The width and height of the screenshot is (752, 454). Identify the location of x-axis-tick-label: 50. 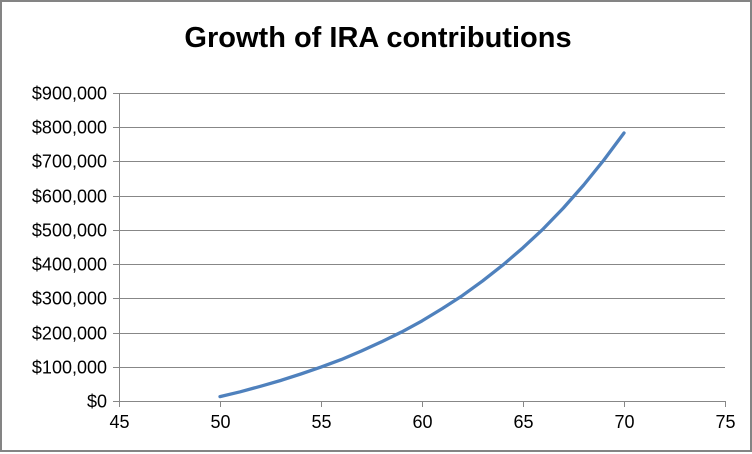
(220, 422).